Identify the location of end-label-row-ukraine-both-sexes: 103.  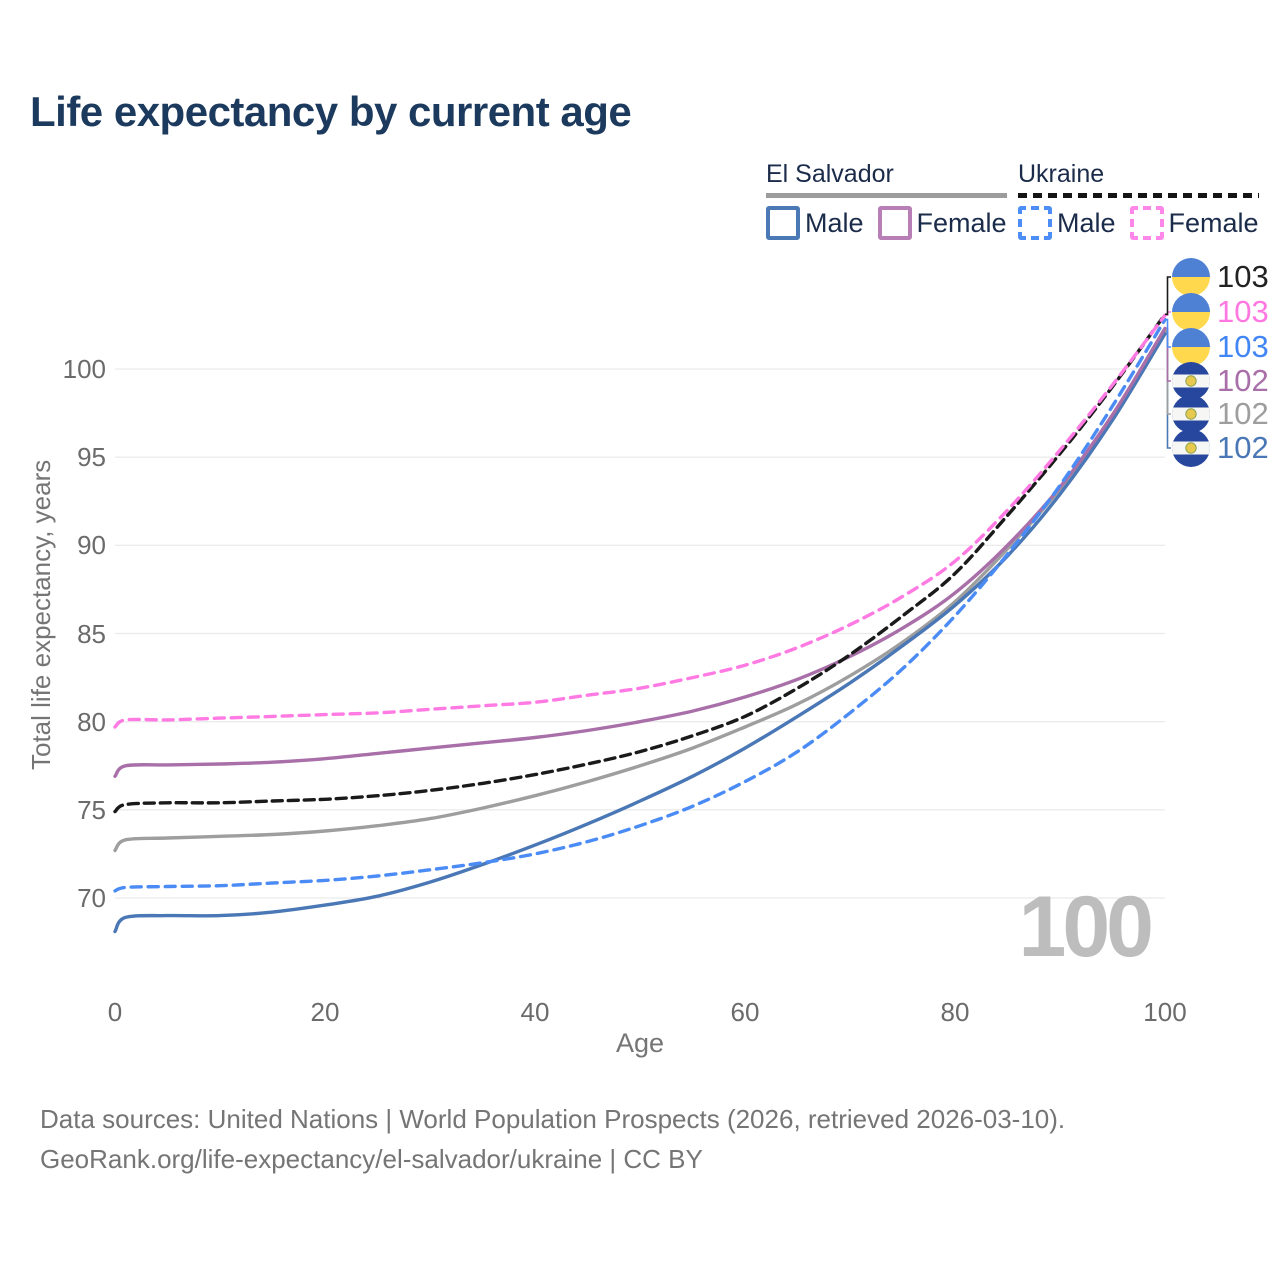
(1220, 277).